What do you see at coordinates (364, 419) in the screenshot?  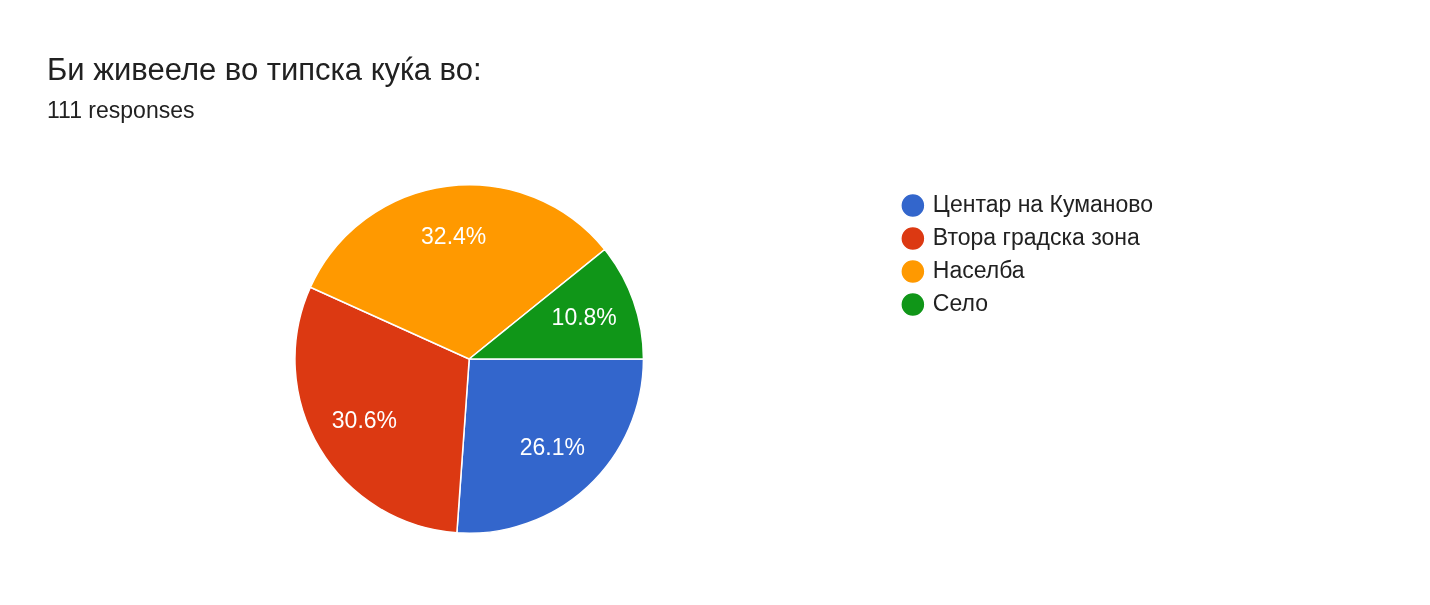 I see `data-label: 30.6%` at bounding box center [364, 419].